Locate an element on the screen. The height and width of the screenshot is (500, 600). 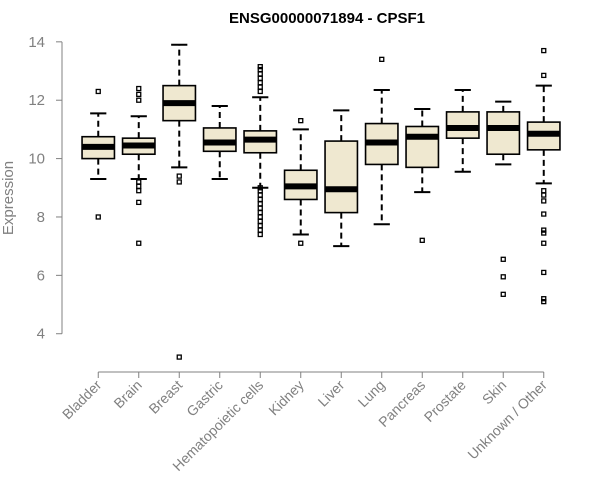
x-tick-label: Breast is located at coordinates (165, 397).